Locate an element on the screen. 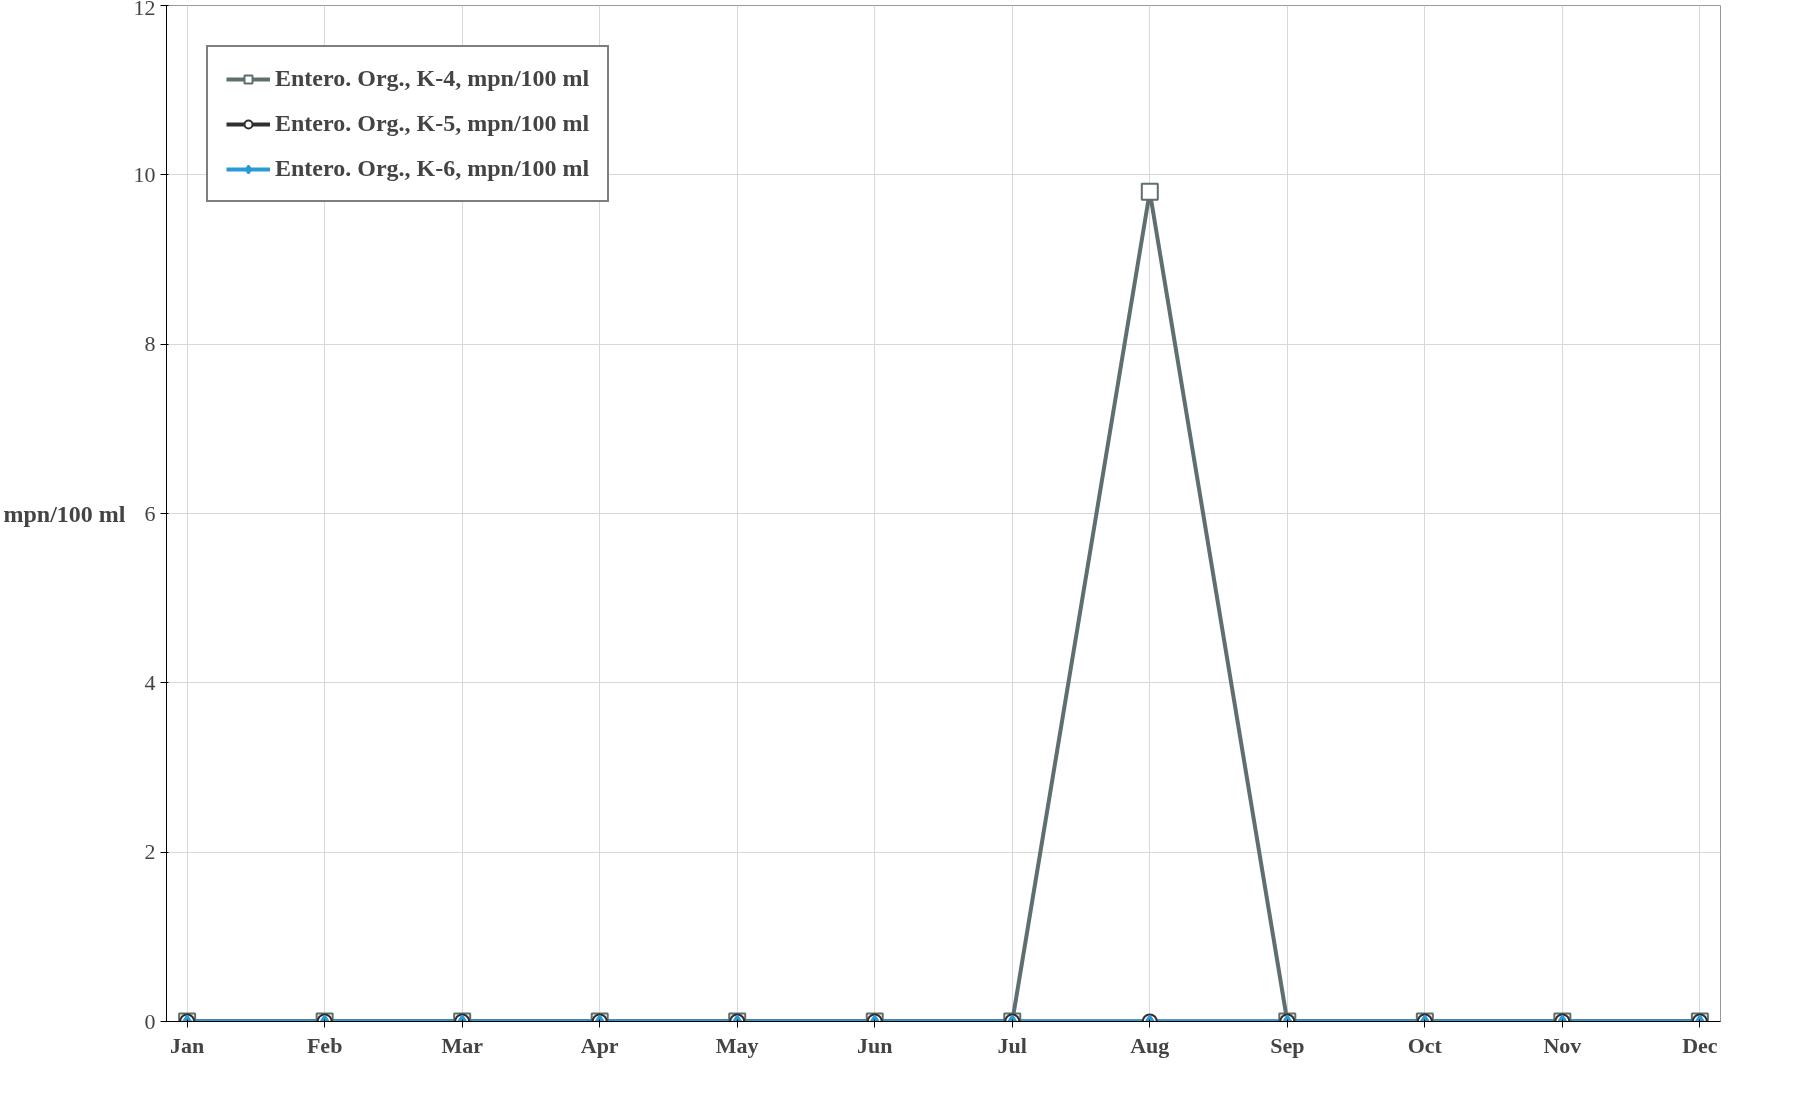 This screenshot has width=1800, height=1094. legend-label: Entero. Org., K-6, mpn/100 ml is located at coordinates (432, 168).